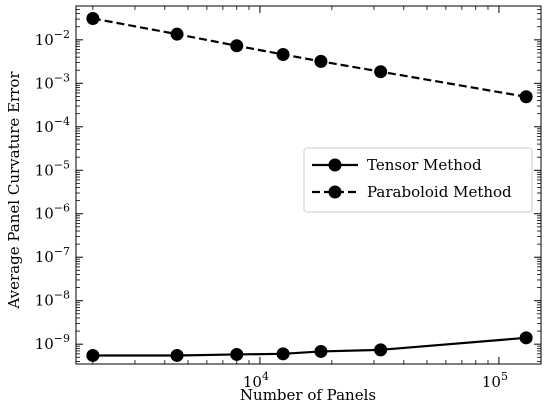  I want to click on y-tick-label: 10⁻⁸, so click(52, 299).